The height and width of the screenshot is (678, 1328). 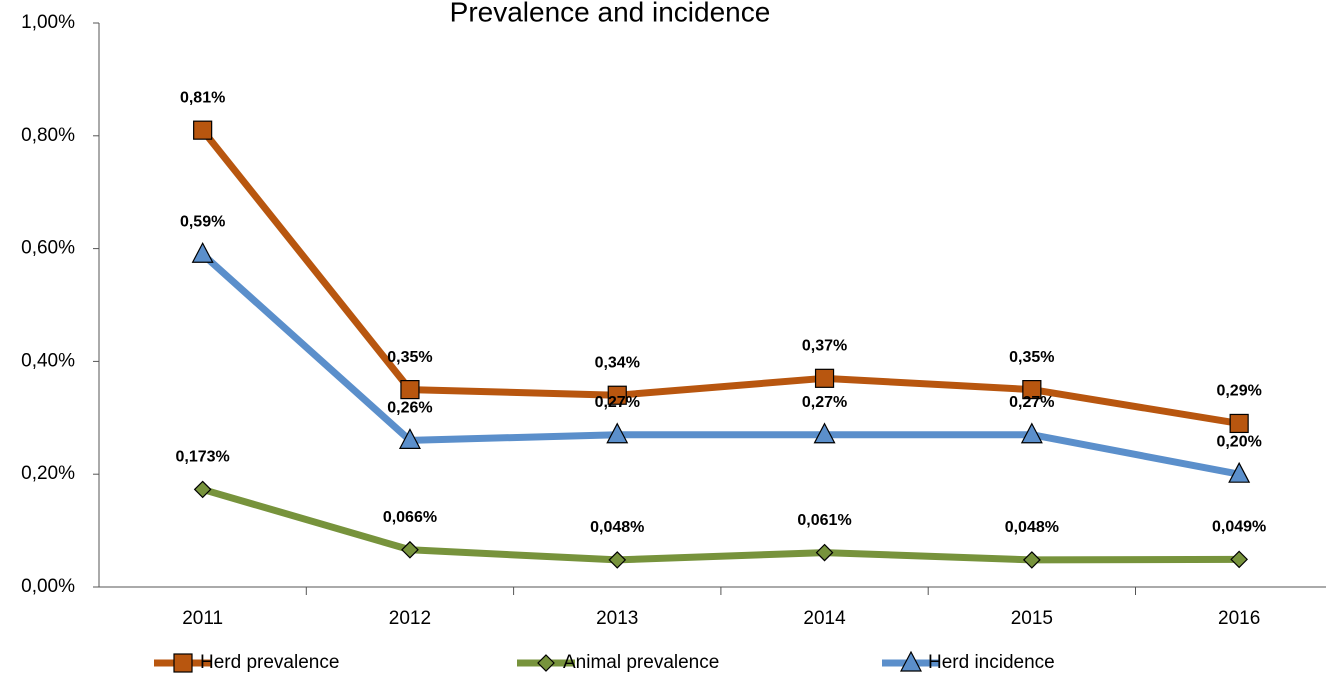 What do you see at coordinates (1238, 391) in the screenshot?
I see `data-label: 0,29%` at bounding box center [1238, 391].